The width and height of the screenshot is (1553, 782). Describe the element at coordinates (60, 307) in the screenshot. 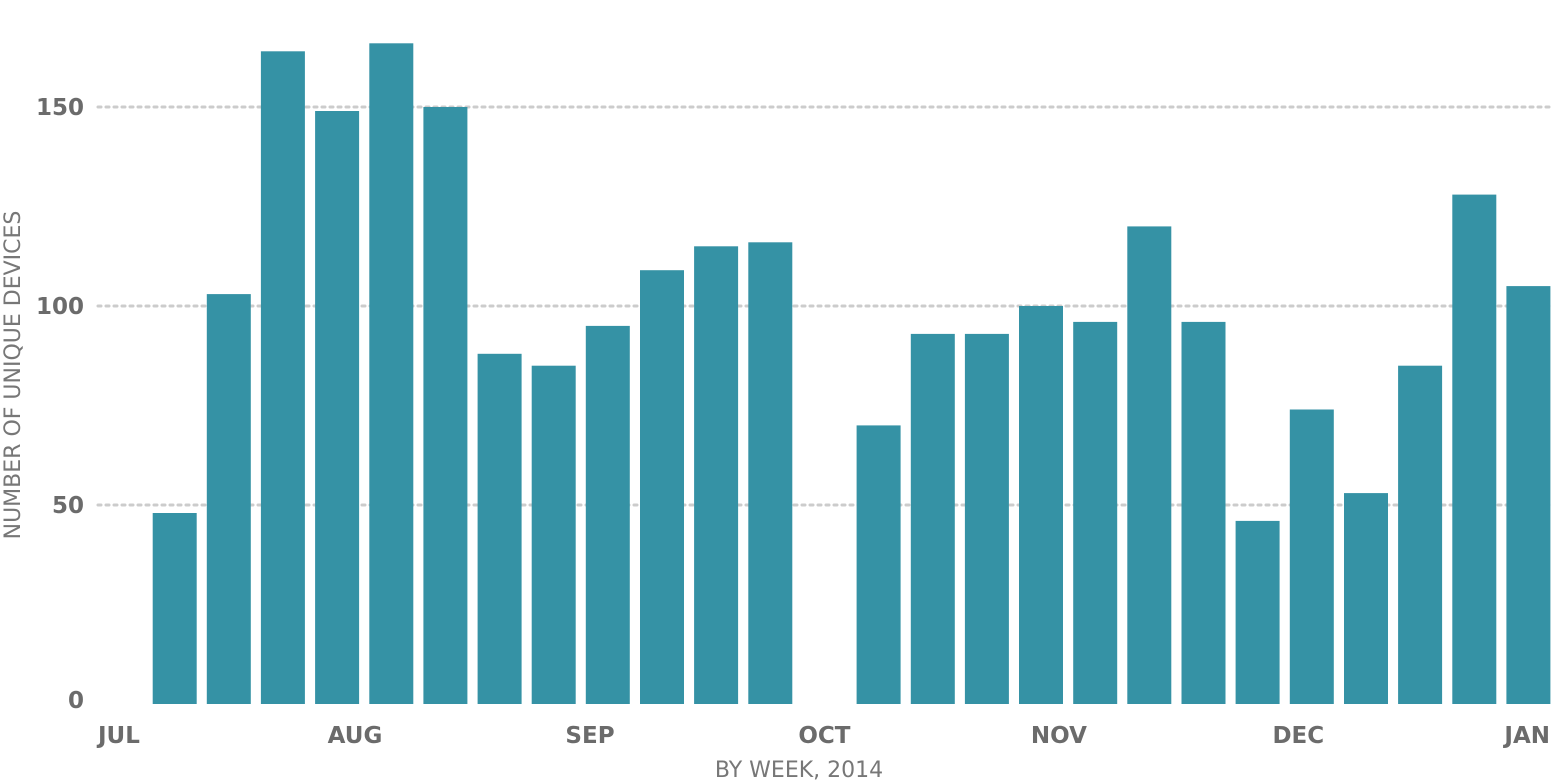

I see `y-tick-label: 100` at that location.